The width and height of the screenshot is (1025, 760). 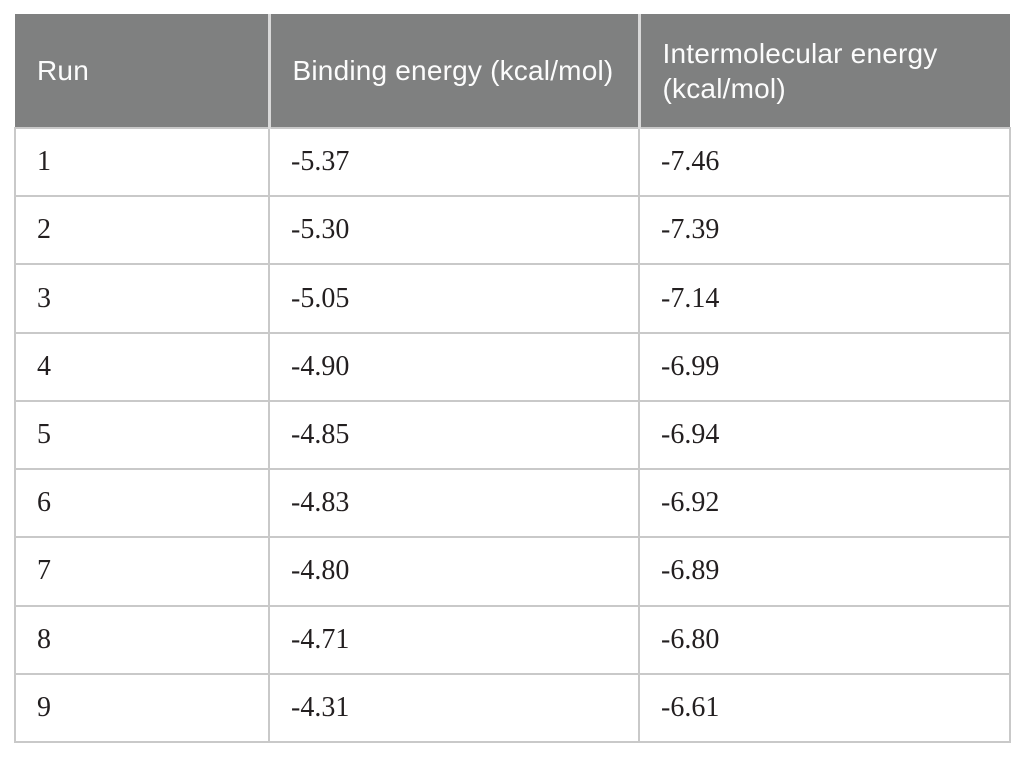 I want to click on binding-energy-cell: -4.71, so click(x=454, y=639).